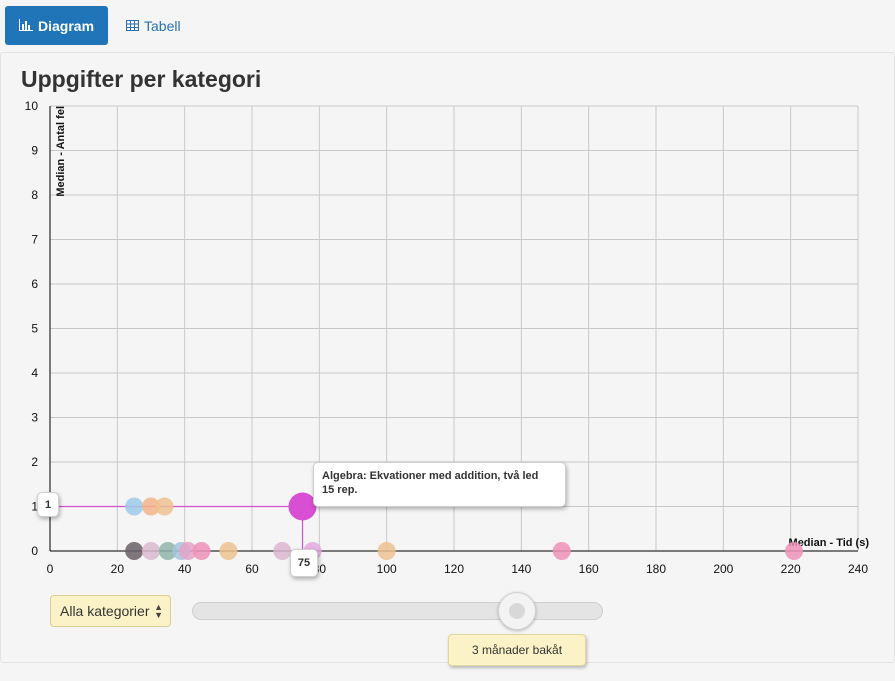 Image resolution: width=895 pixels, height=681 pixels. I want to click on x-tick-label: 140, so click(521, 569).